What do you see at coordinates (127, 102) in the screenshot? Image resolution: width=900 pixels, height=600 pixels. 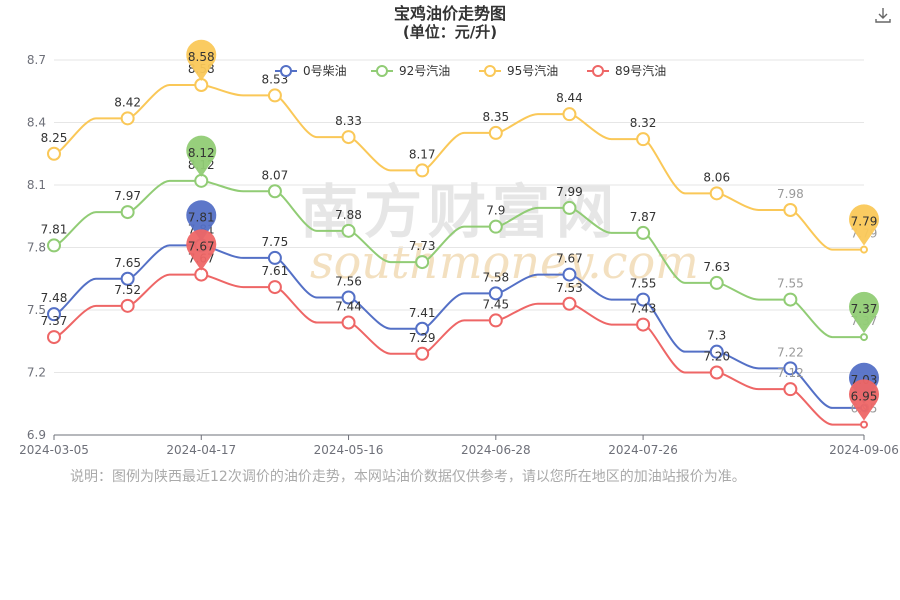 I see `data-label: 8.42` at bounding box center [127, 102].